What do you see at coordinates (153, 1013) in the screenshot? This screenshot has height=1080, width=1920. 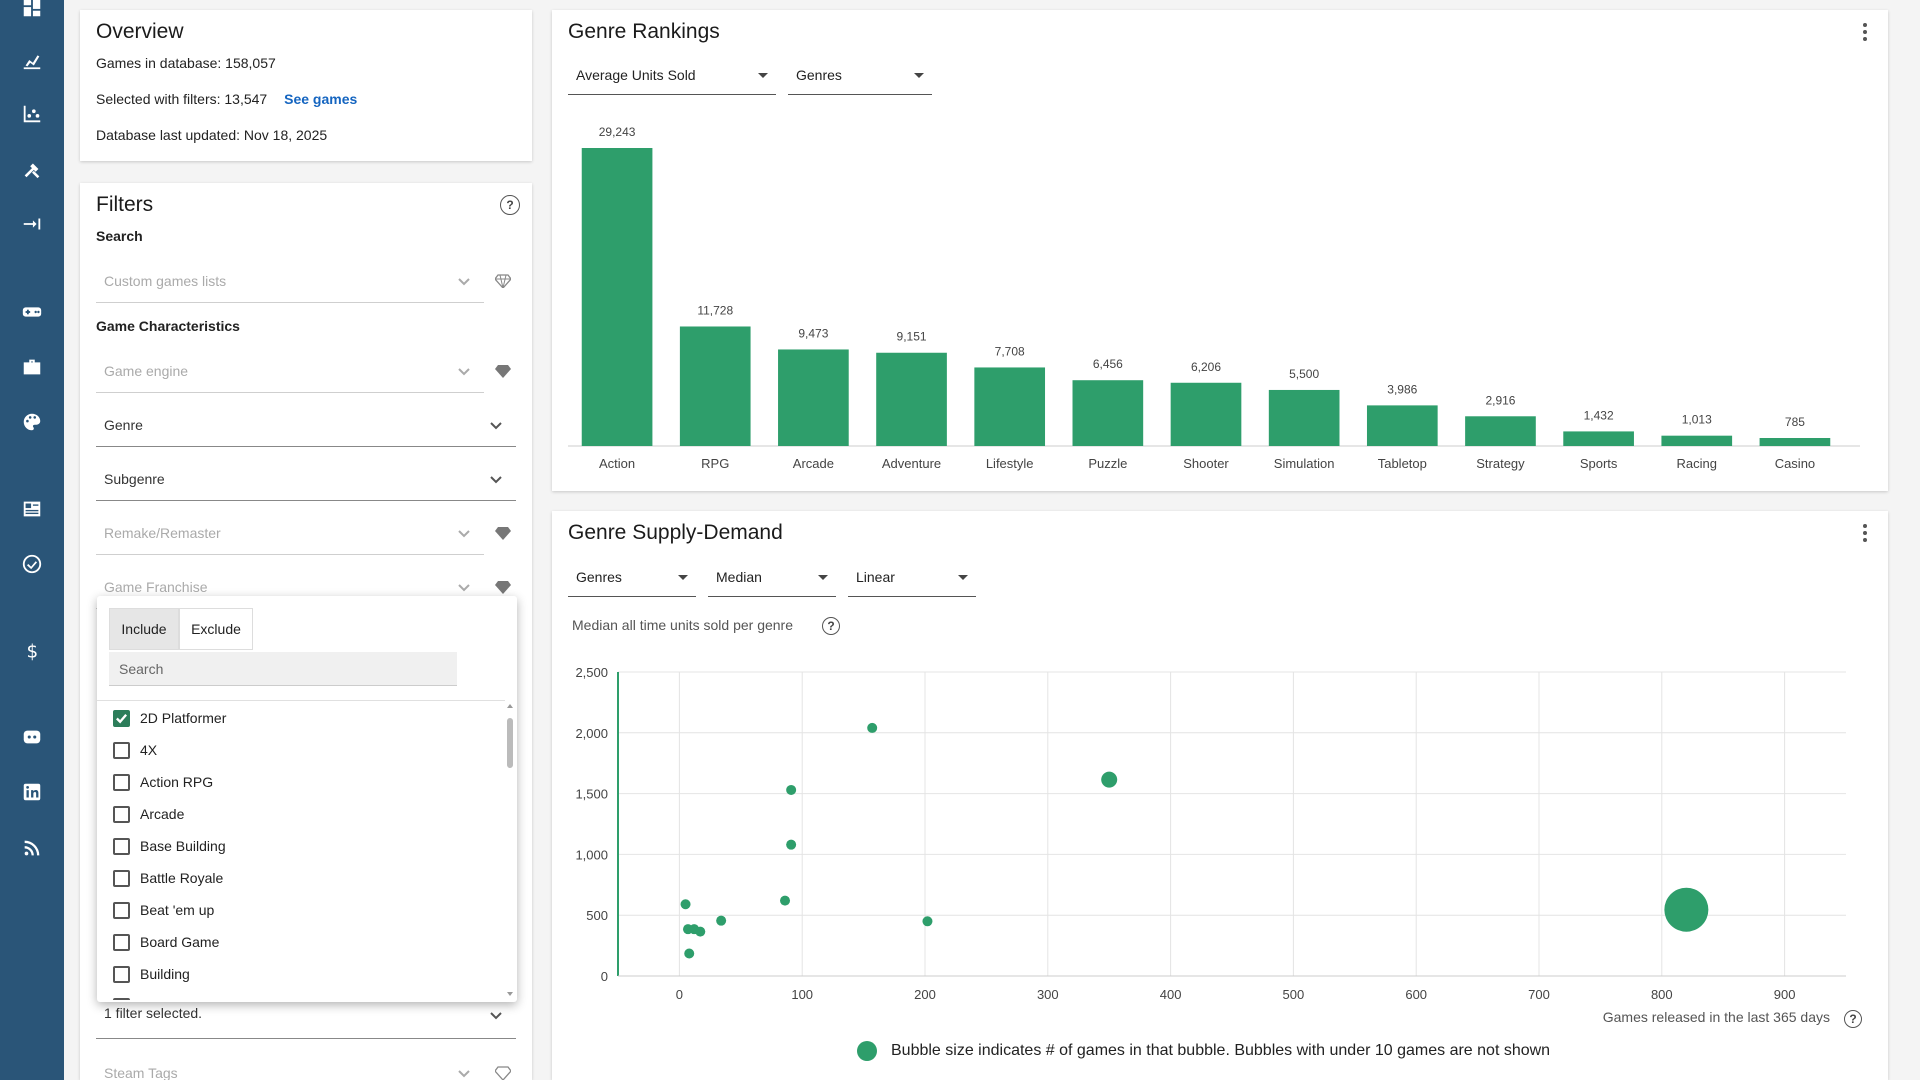 I see `filter-selected-label: 1 filter selected.` at bounding box center [153, 1013].